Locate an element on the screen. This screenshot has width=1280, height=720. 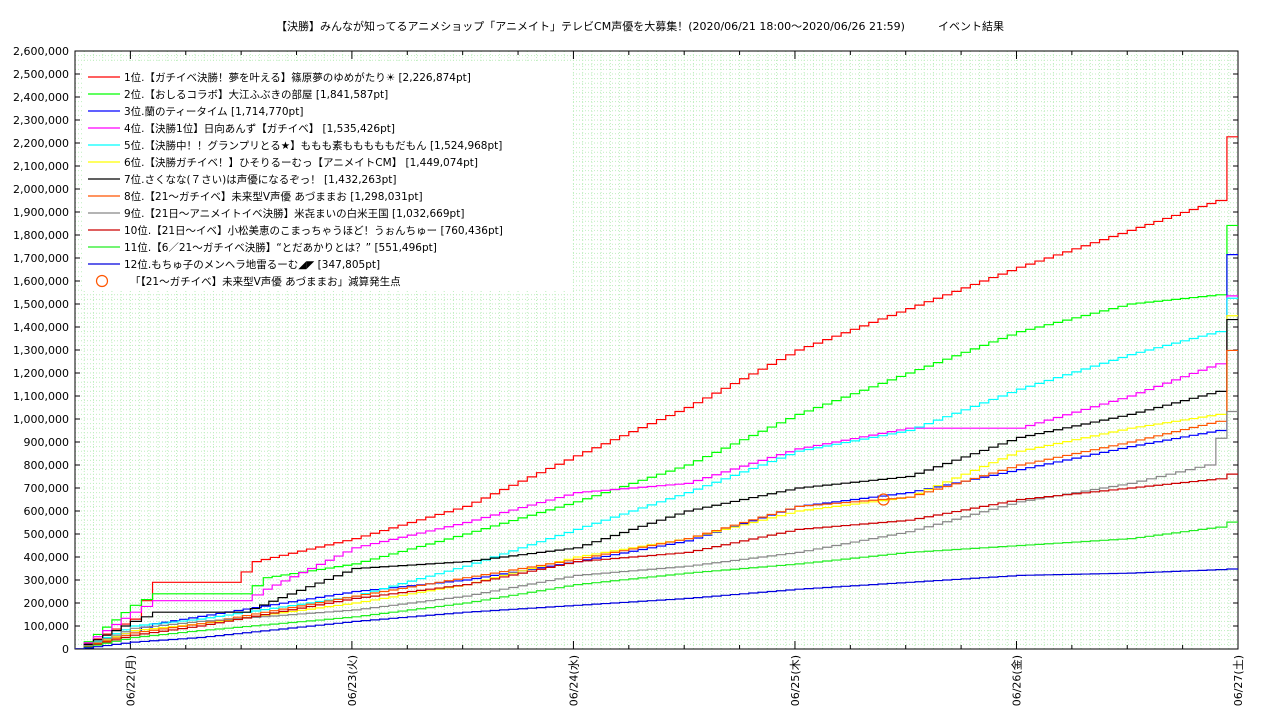
x-tick-label: 06/22(月) is located at coordinates (130, 680).